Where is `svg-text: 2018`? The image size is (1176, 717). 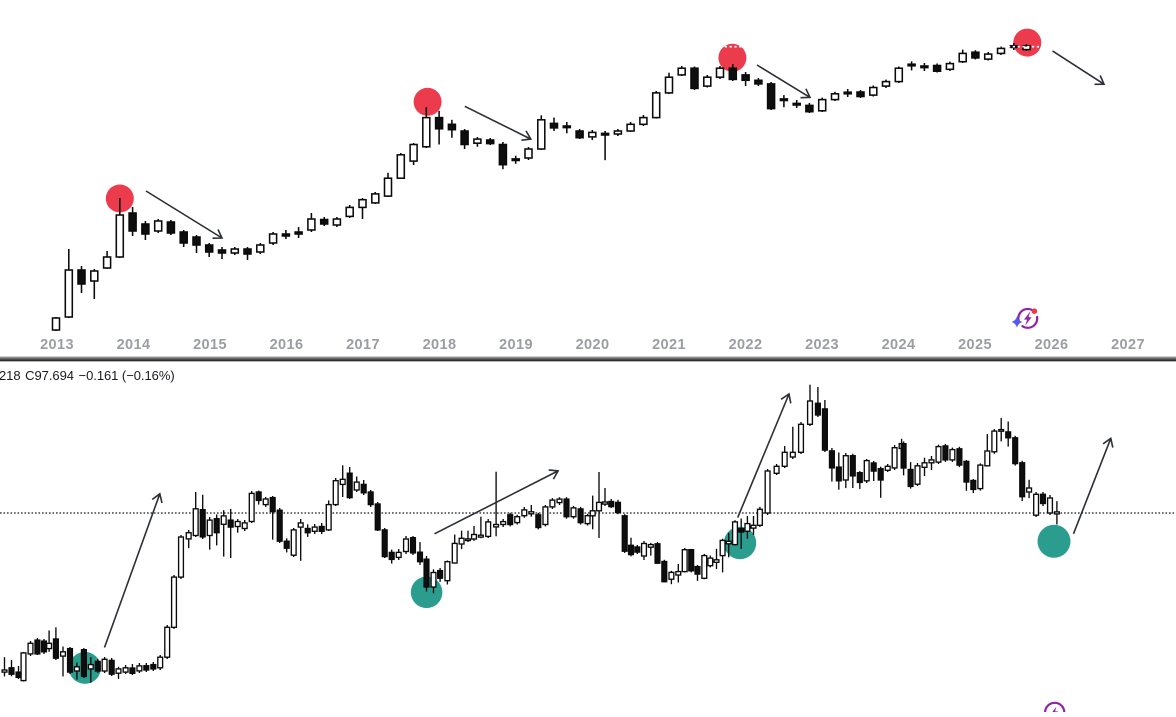 svg-text: 2018 is located at coordinates (440, 345).